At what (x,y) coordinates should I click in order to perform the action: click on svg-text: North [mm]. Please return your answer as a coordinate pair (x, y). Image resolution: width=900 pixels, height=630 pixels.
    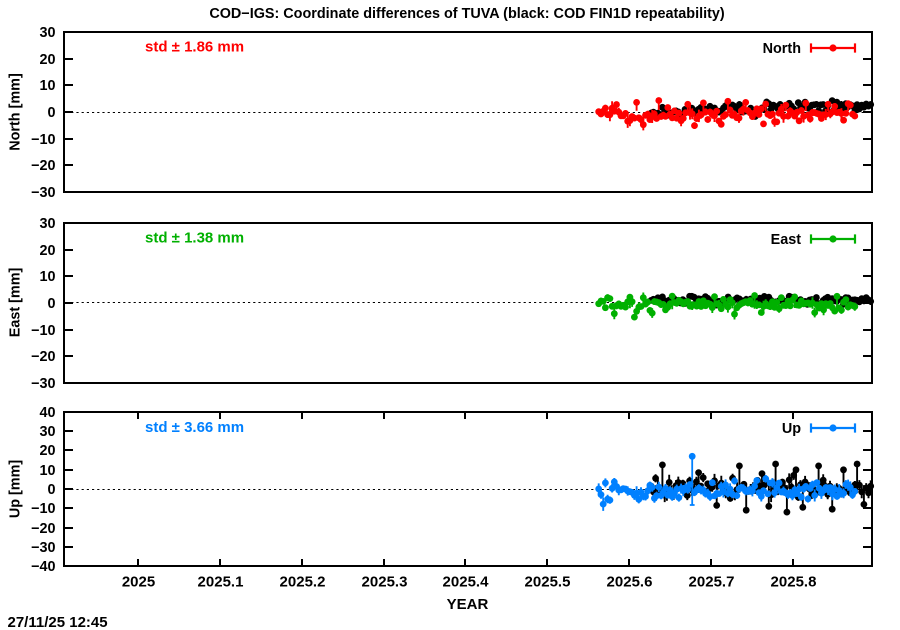
    Looking at the image, I should click on (16, 112).